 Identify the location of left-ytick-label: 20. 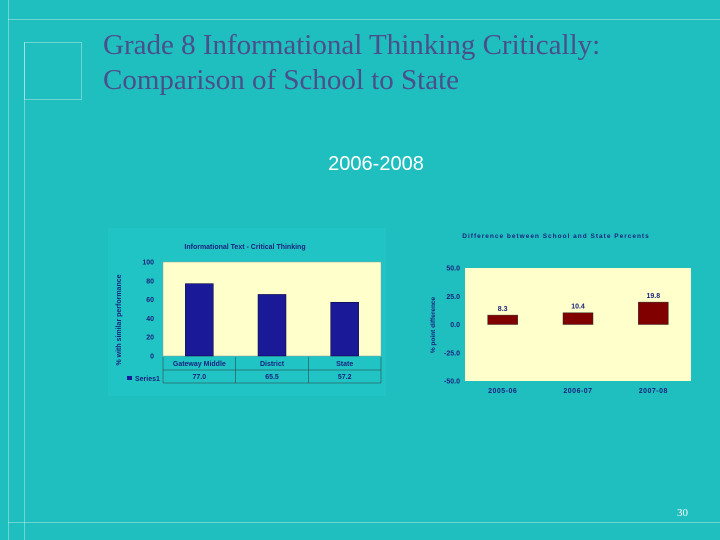
(150, 338).